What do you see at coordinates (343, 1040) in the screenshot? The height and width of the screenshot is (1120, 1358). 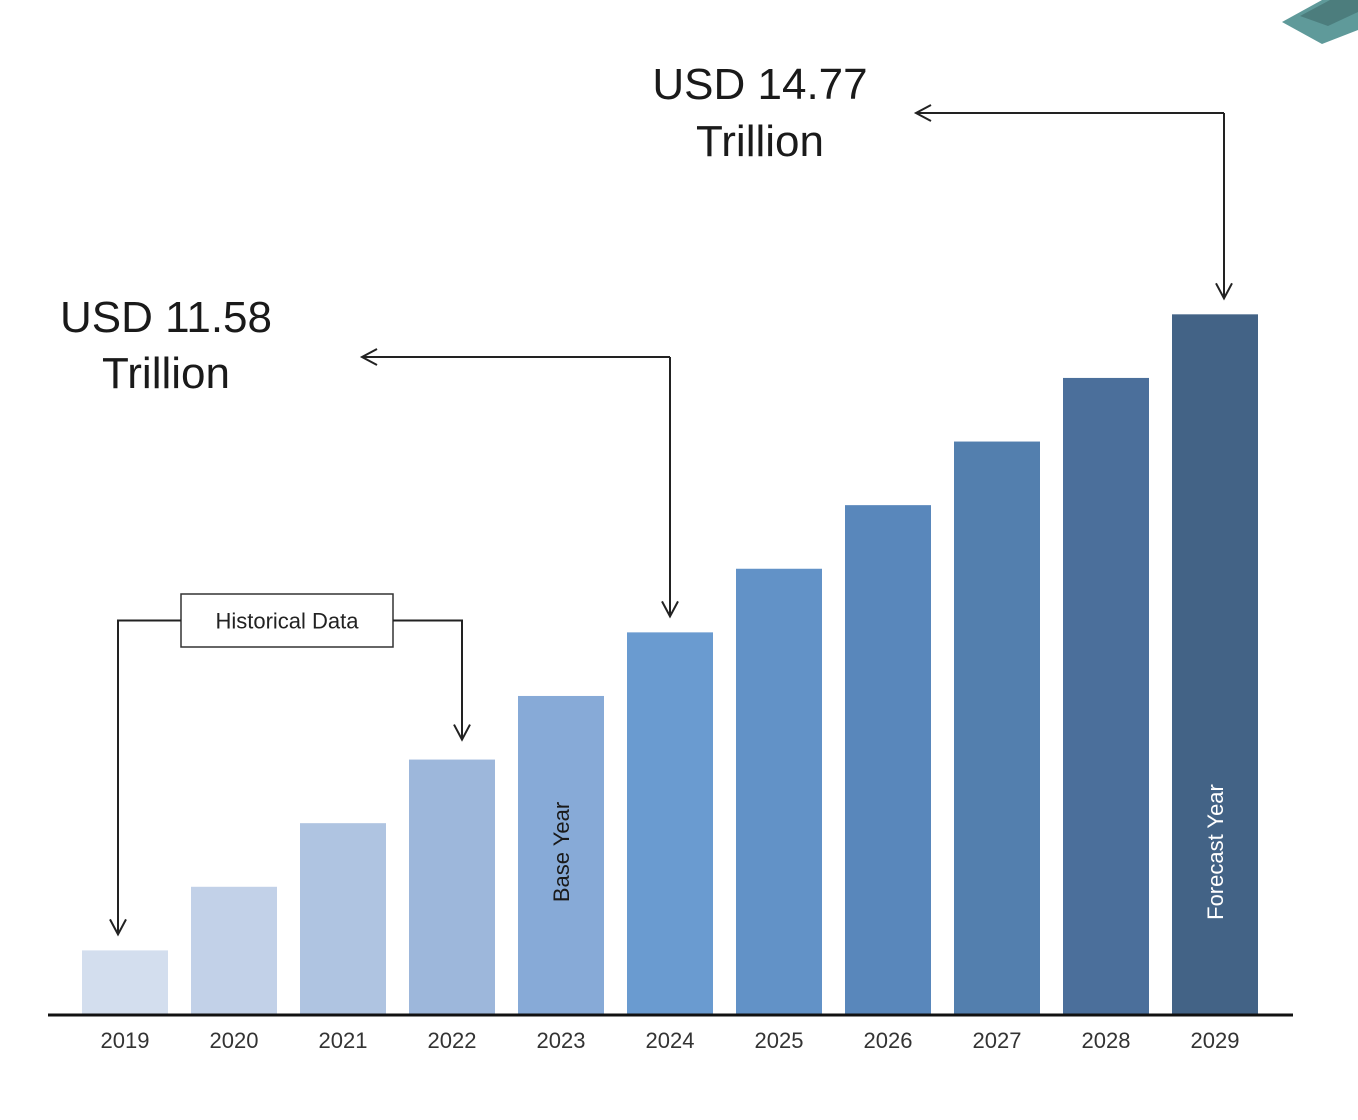 I see `x-tick-2021: 2021` at bounding box center [343, 1040].